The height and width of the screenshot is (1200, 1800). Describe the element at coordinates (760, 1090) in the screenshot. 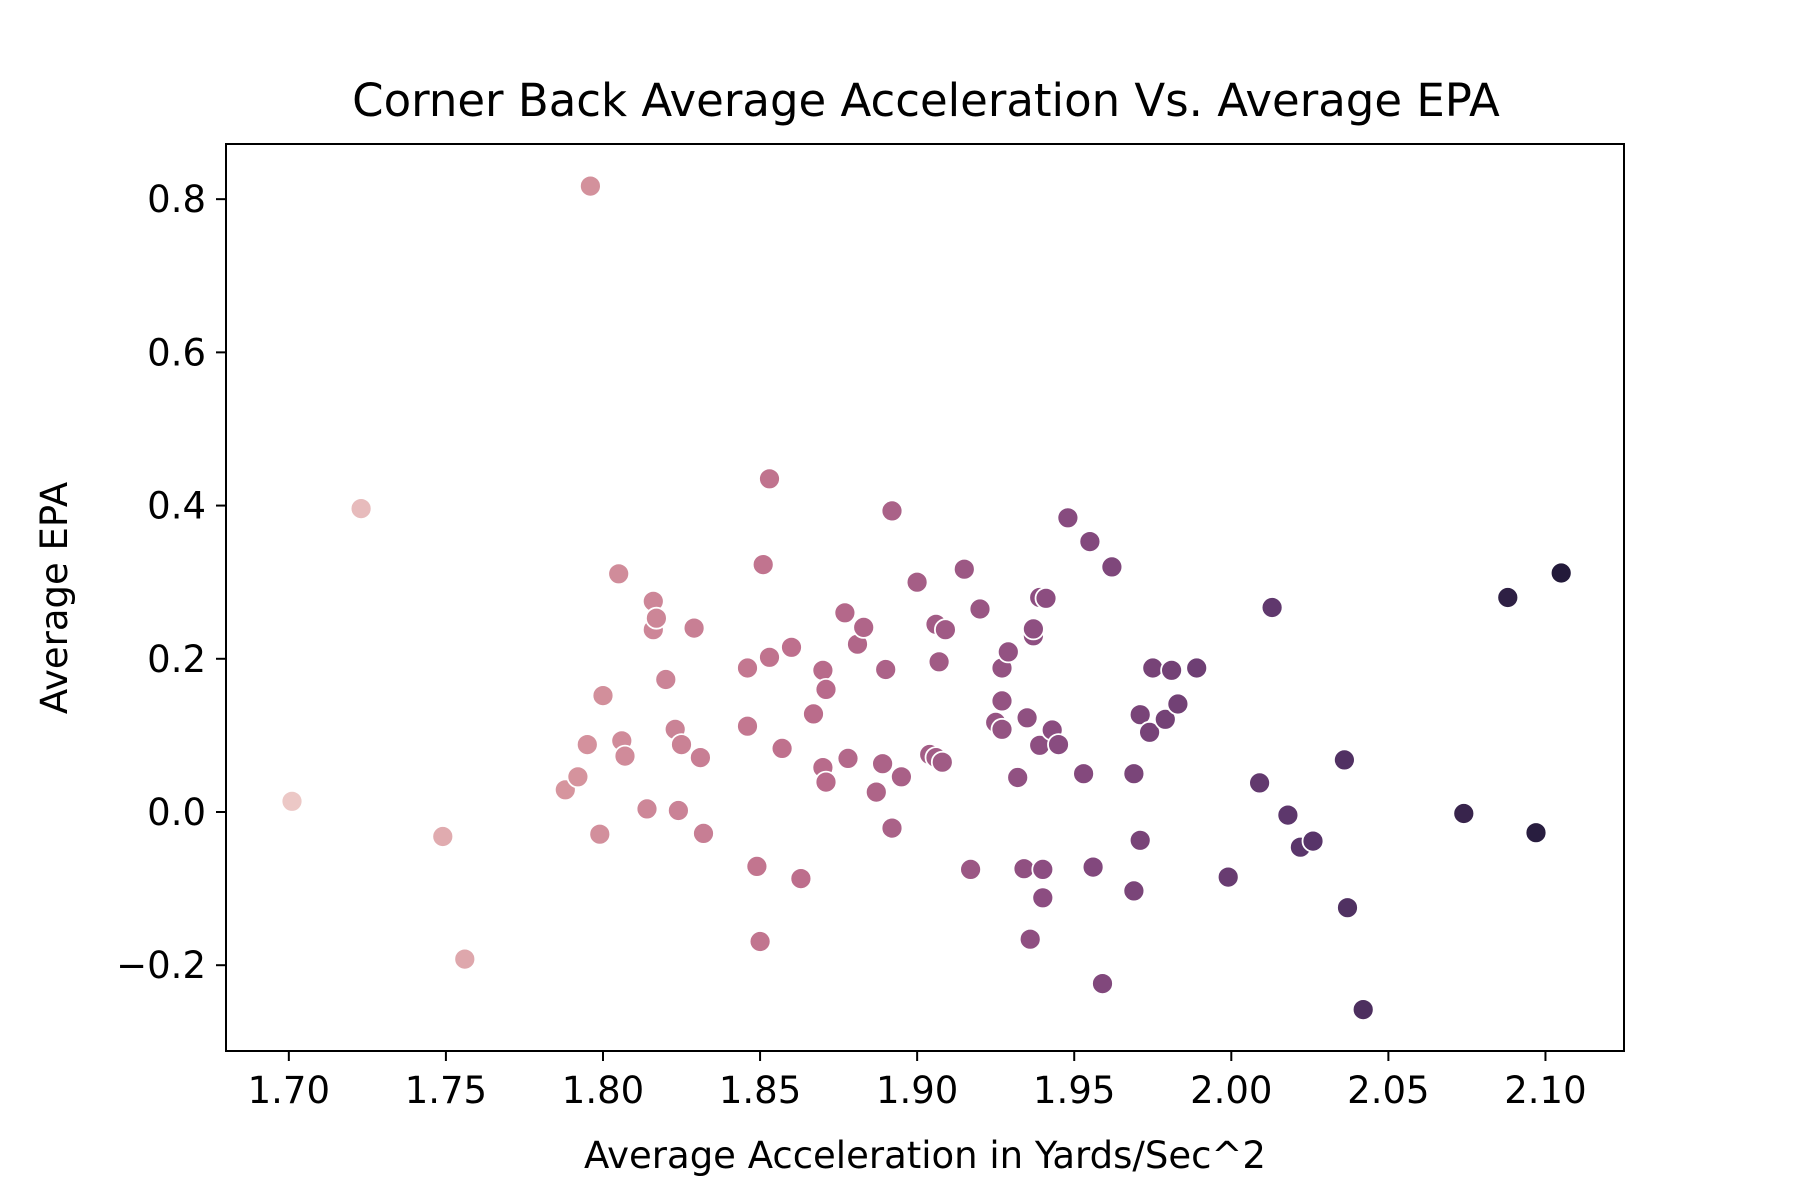

I see `x-tick-label: 1.85` at that location.